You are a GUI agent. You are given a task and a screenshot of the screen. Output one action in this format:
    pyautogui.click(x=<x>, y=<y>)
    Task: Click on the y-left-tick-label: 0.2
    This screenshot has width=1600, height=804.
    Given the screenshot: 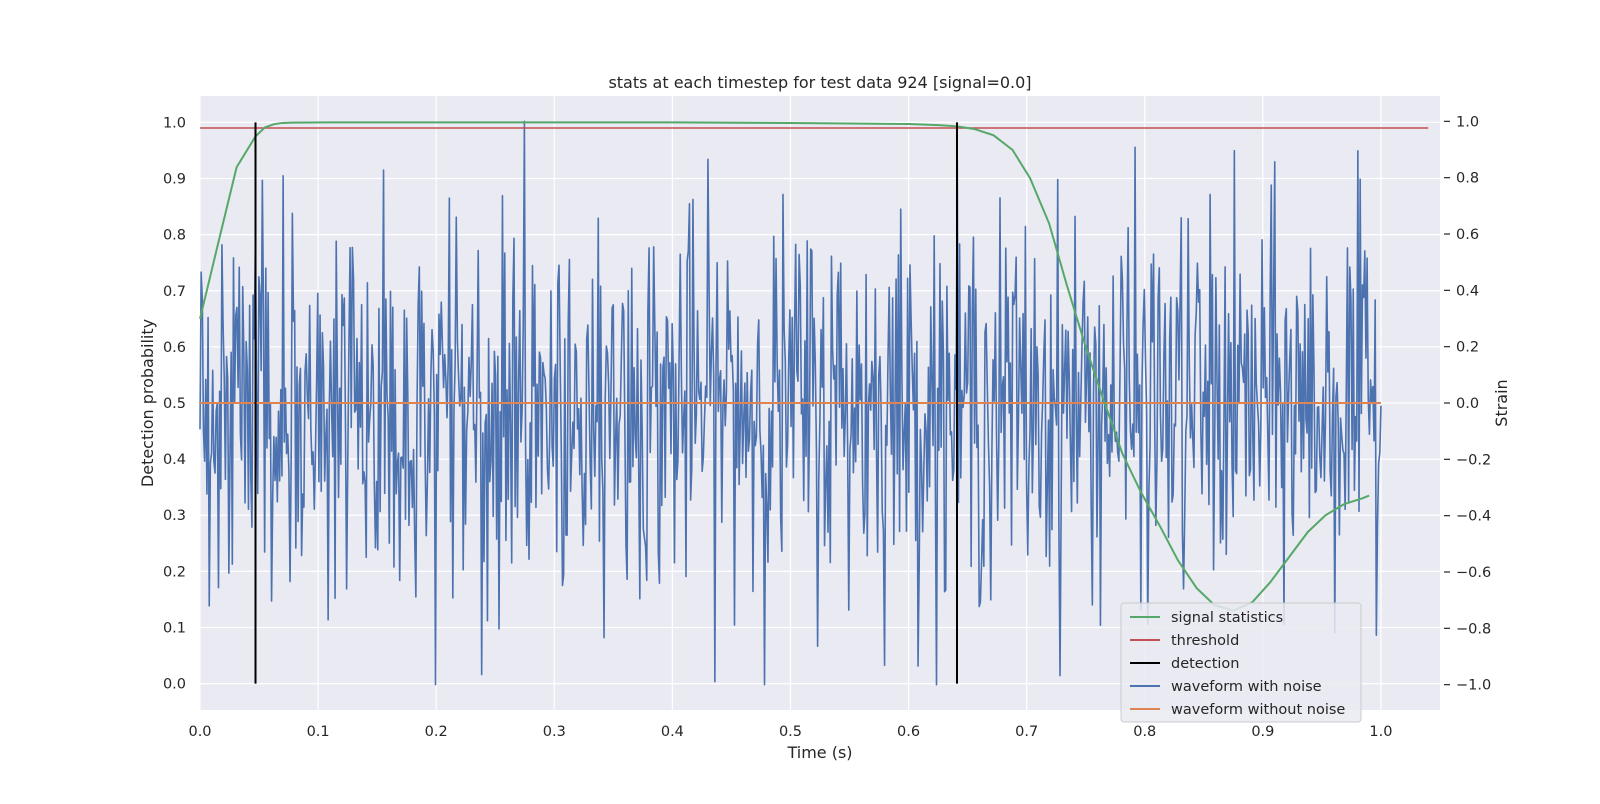 What is the action you would take?
    pyautogui.click(x=174, y=572)
    